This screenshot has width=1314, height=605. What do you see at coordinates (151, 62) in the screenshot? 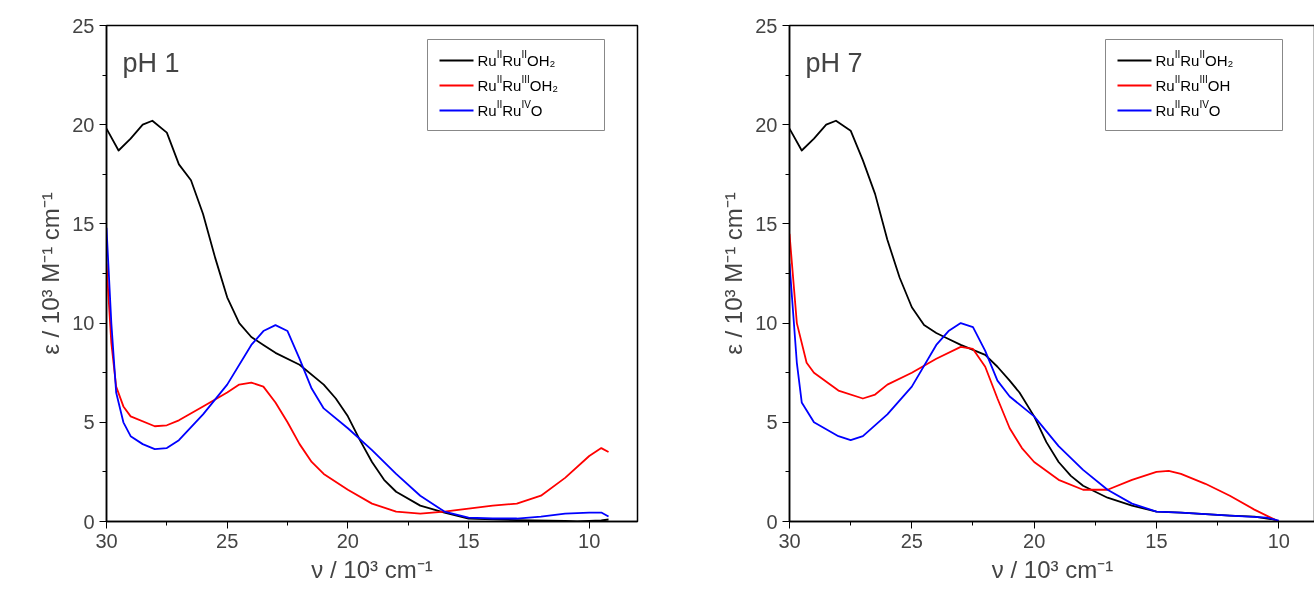
I see `text: pH 1` at bounding box center [151, 62].